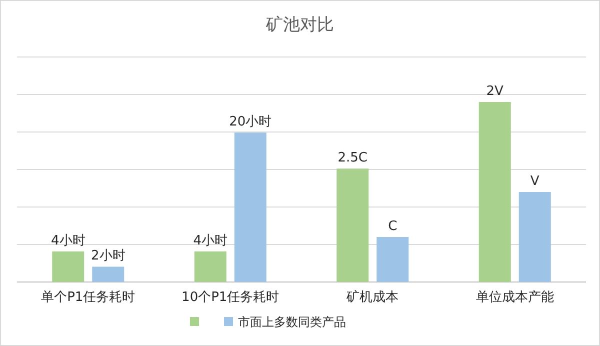 This screenshot has height=346, width=600. Describe the element at coordinates (515, 297) in the screenshot. I see `x-tick-label: 单位成本产能` at that location.